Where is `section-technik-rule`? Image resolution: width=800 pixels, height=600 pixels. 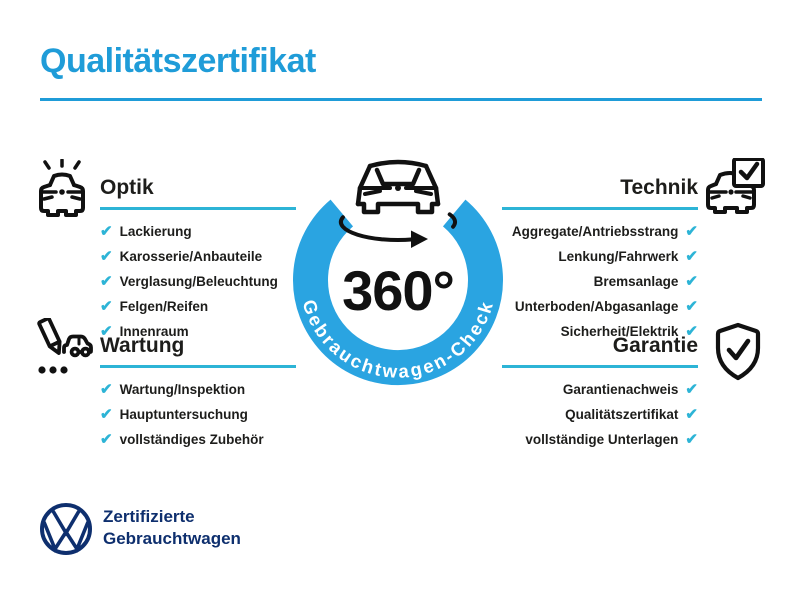
section-technik-rule is located at coordinates (600, 208).